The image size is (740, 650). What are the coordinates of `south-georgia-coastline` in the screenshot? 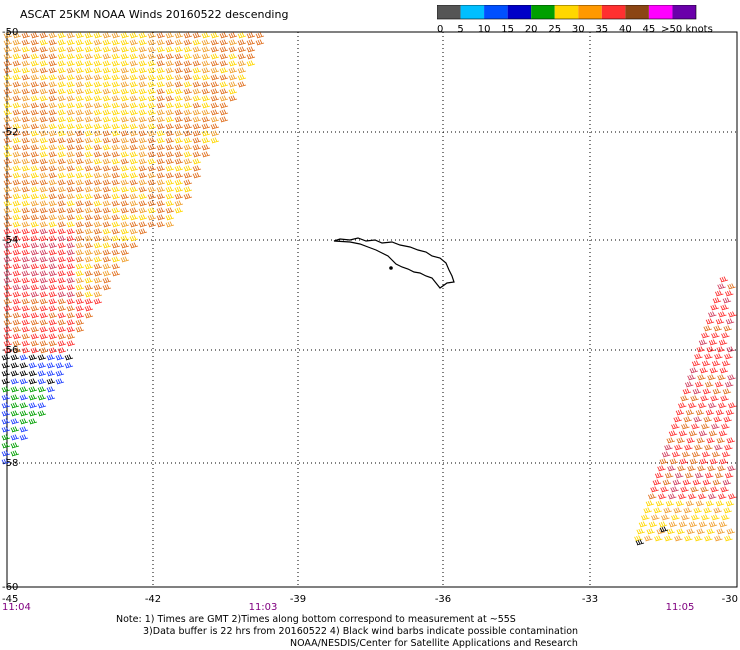 It's located at (394, 263).